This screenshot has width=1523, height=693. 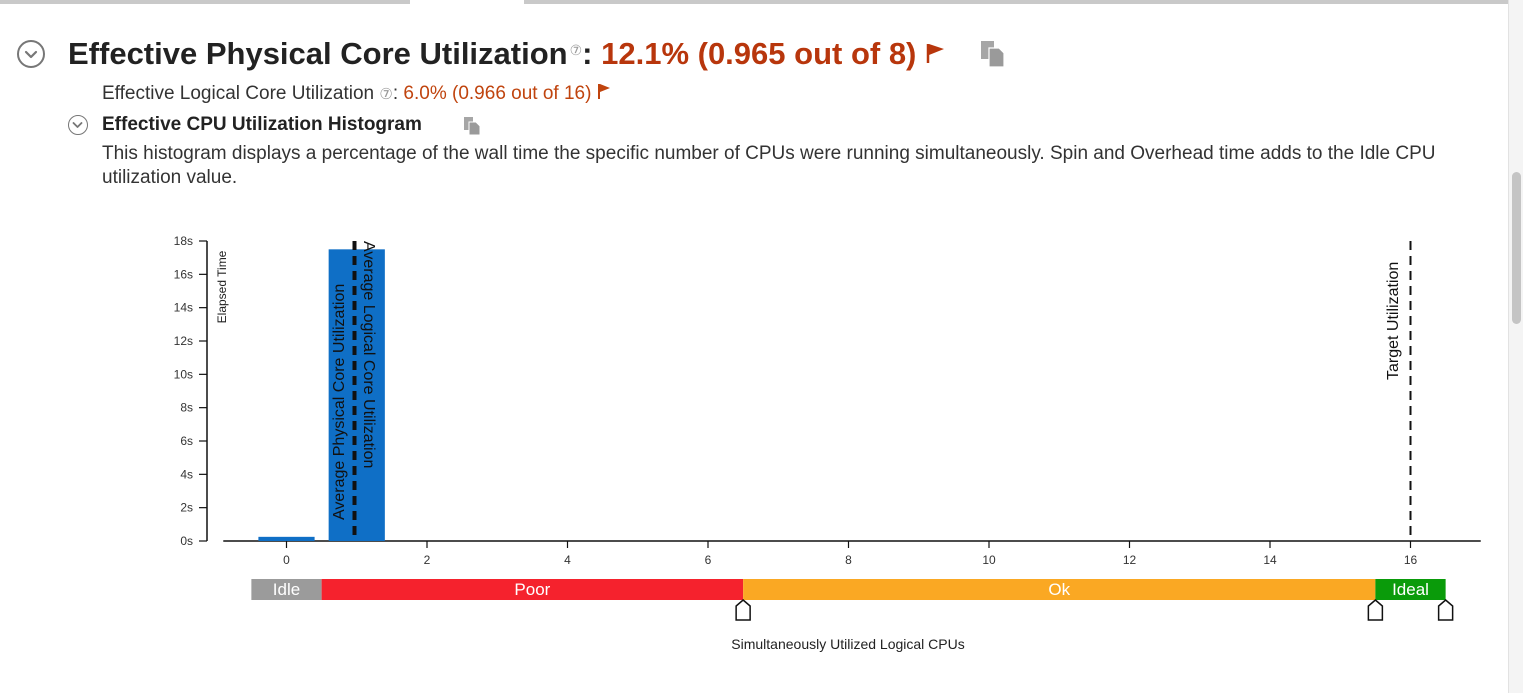 I want to click on y-tick-label: 8s, so click(x=186, y=408).